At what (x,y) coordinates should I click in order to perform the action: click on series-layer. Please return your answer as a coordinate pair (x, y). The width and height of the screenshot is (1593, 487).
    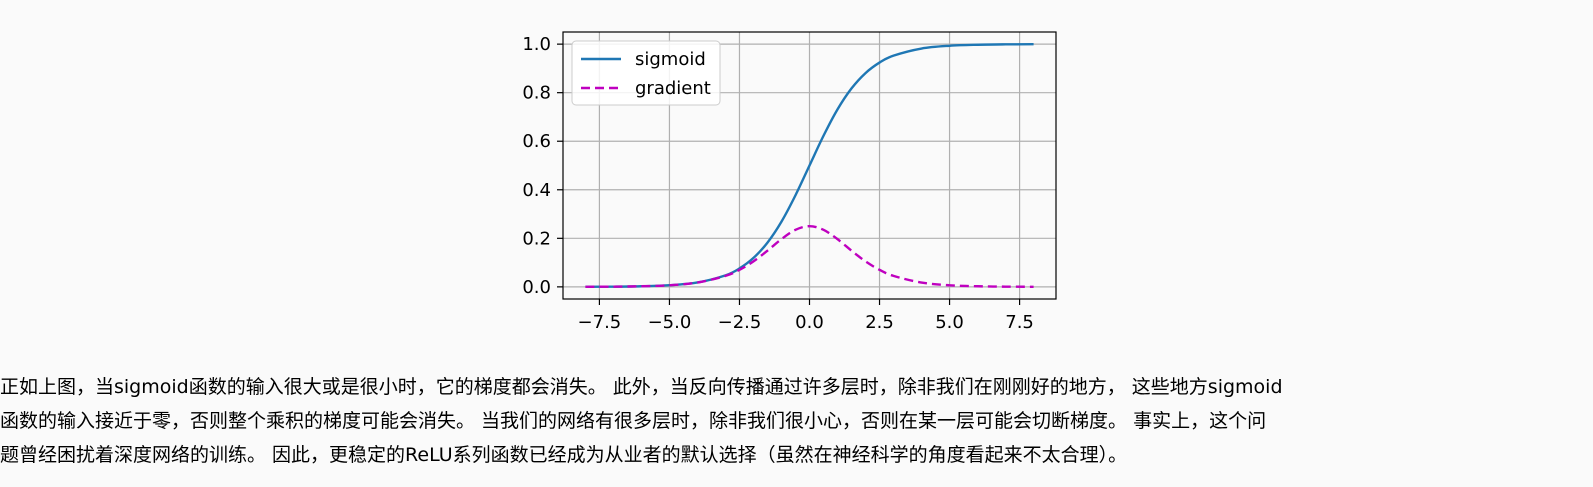
    Looking at the image, I should click on (809, 165).